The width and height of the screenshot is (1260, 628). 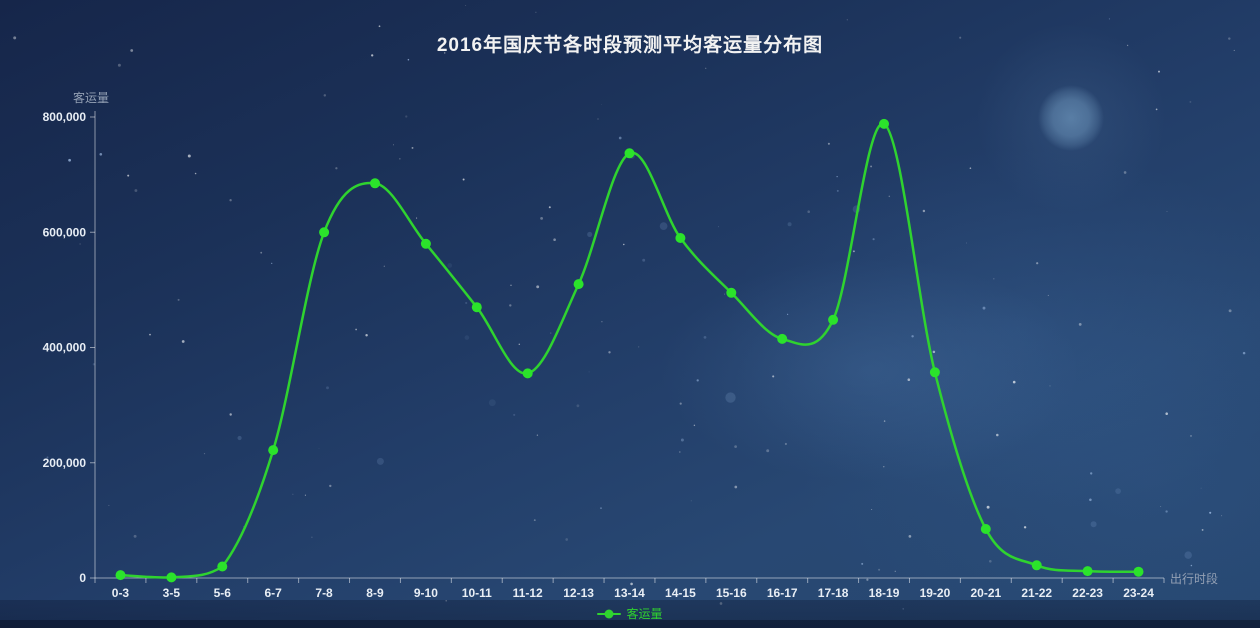 I want to click on x-tick-label: 11-12, so click(x=528, y=593).